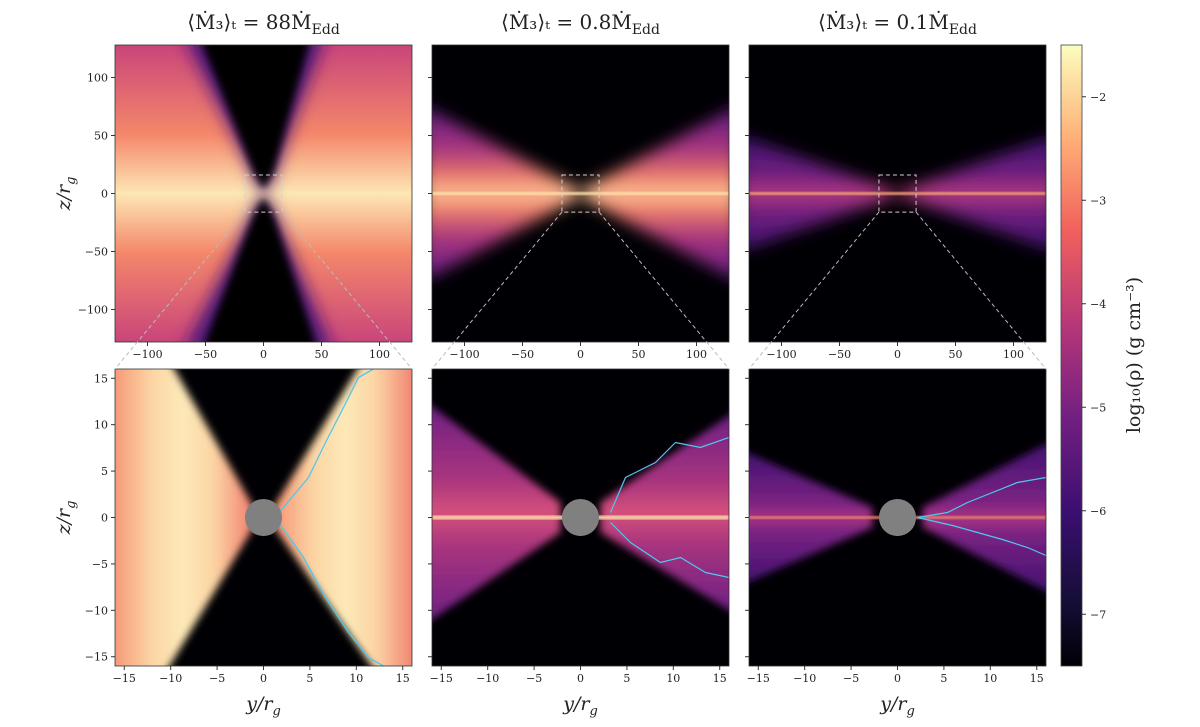  I want to click on y-tick-label: 100, so click(97, 77).